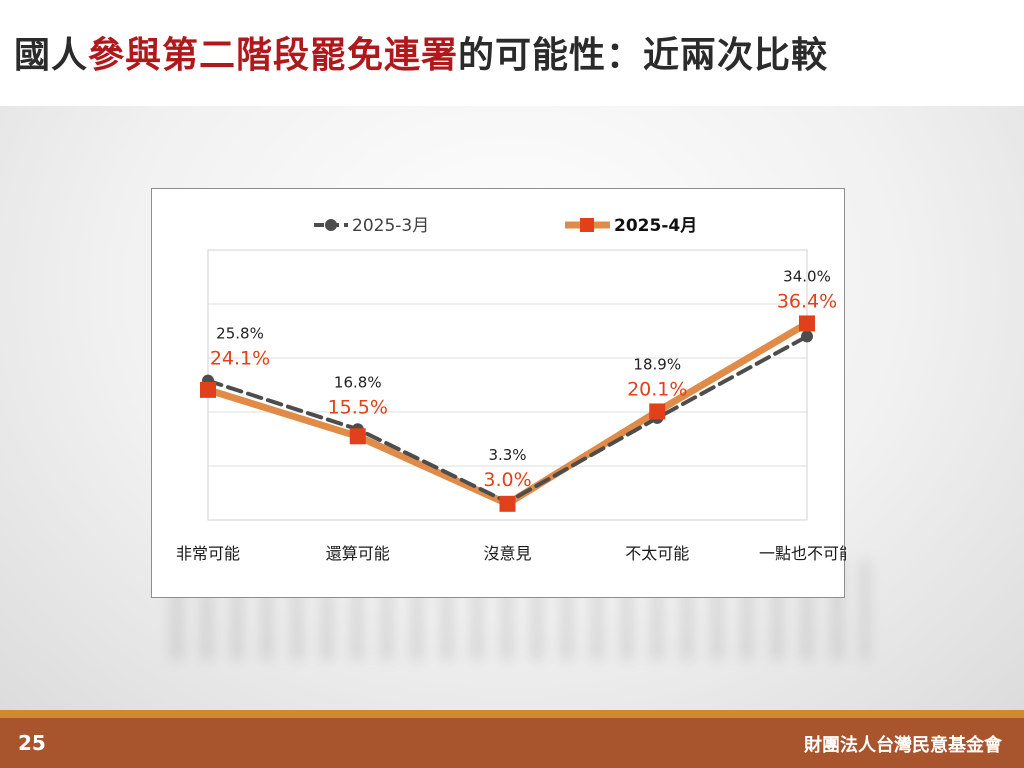  I want to click on data-label-2025-04: 36.4%, so click(807, 301).